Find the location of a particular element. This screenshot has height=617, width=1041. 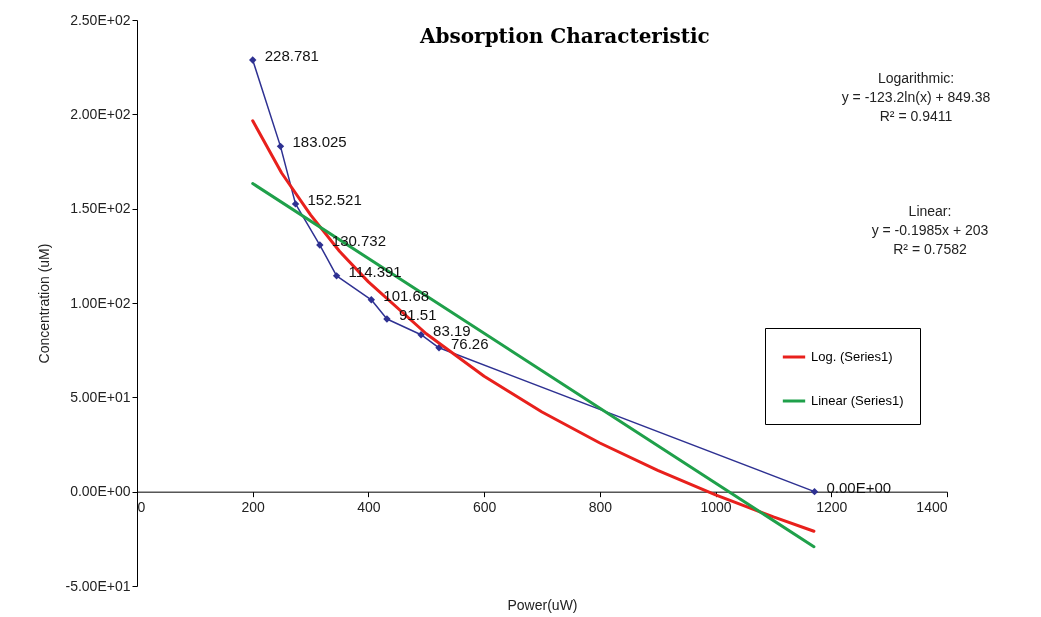

legend-label: Log. (Series1) is located at coordinates (852, 356).